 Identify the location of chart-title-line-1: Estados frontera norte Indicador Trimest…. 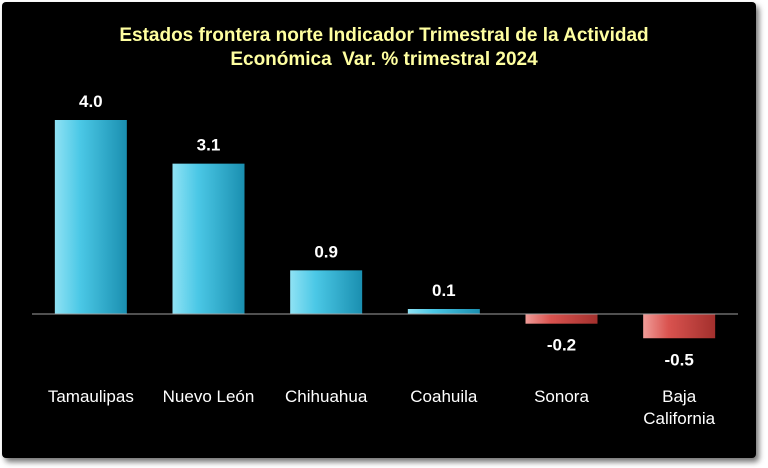
(384, 35).